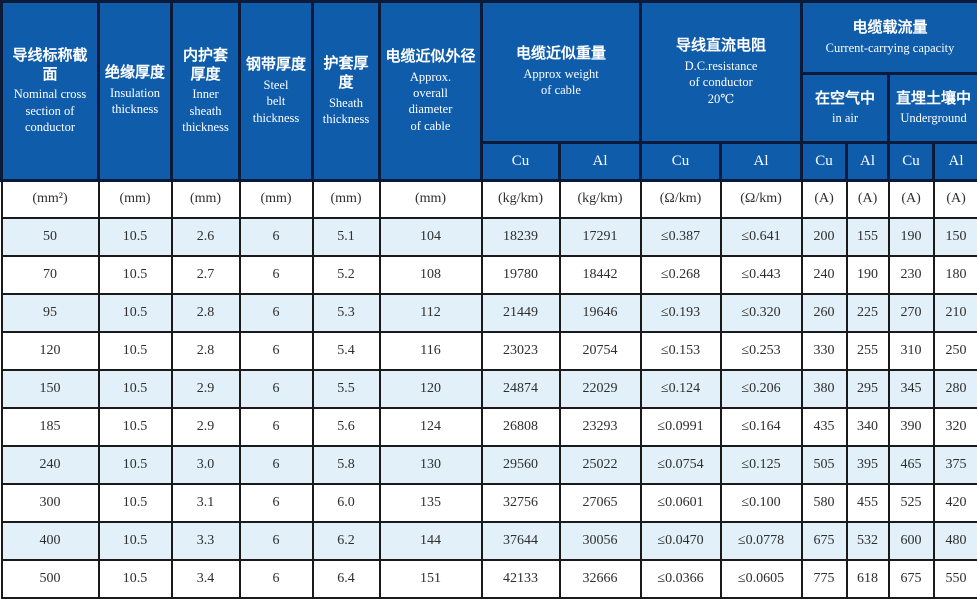 The height and width of the screenshot is (599, 977). I want to click on data-cell: 600, so click(911, 540).